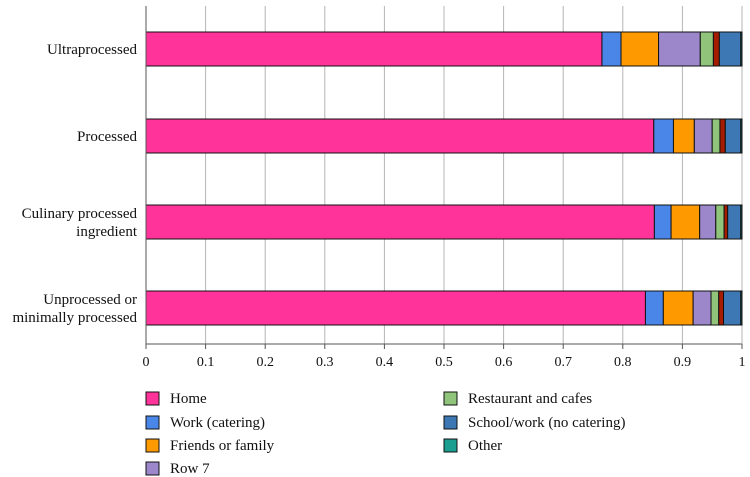 The image size is (750, 477). Describe the element at coordinates (265, 362) in the screenshot. I see `x-tick-label: 0.2` at that location.